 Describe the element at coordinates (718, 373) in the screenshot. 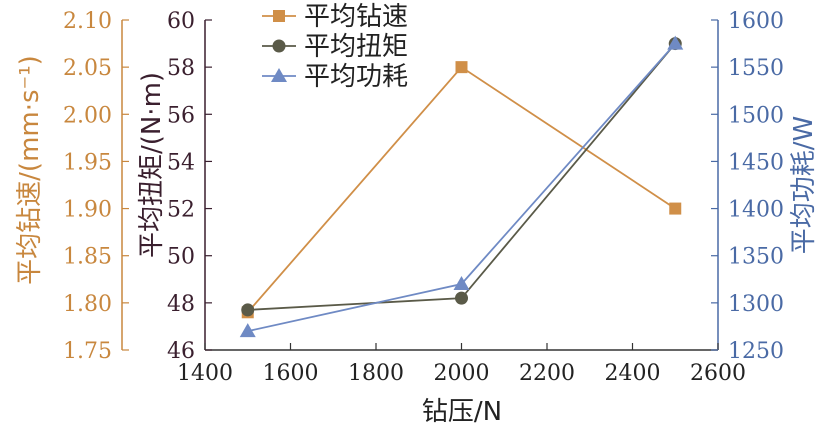

I see `x-tick-label: 2600` at that location.